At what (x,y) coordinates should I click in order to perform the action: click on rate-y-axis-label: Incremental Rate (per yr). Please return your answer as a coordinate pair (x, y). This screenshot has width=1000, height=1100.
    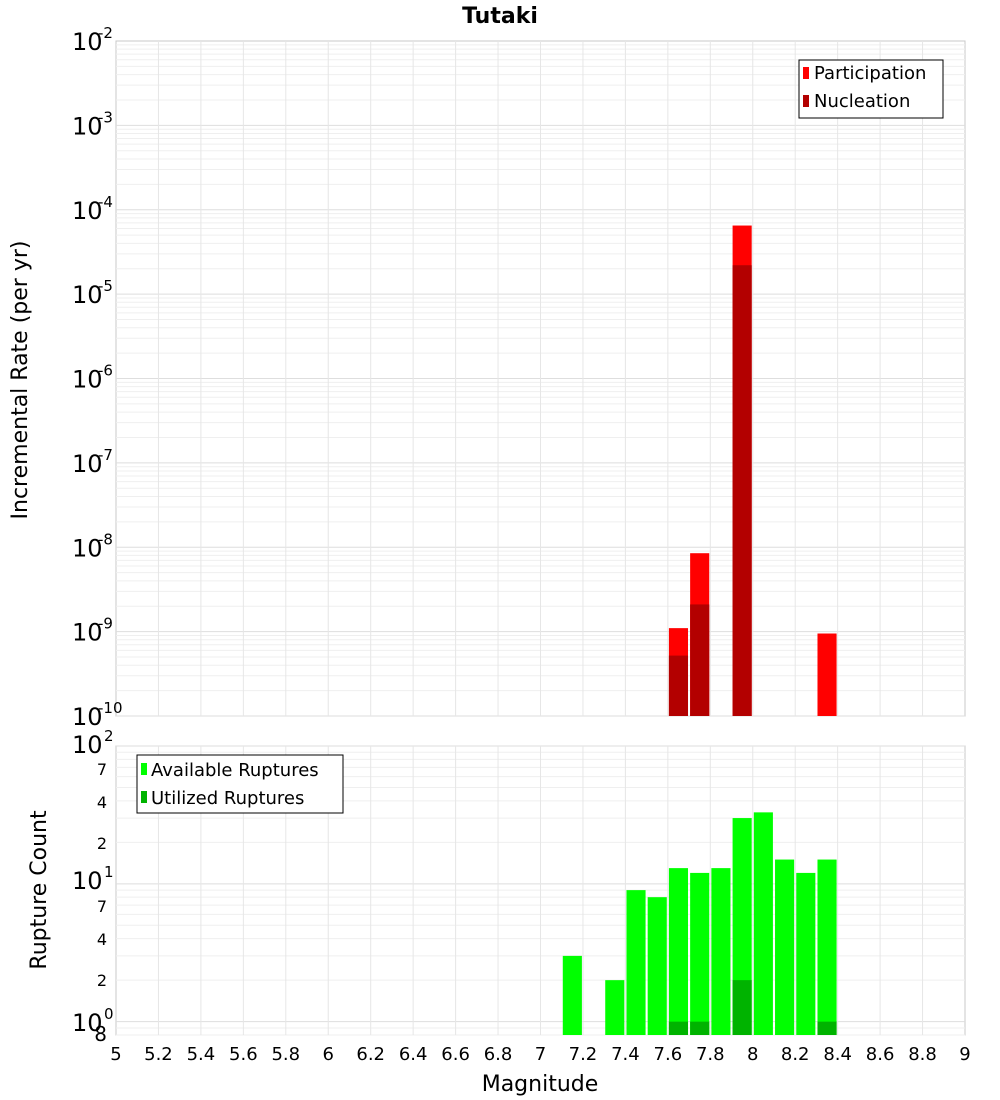
    Looking at the image, I should click on (20, 380).